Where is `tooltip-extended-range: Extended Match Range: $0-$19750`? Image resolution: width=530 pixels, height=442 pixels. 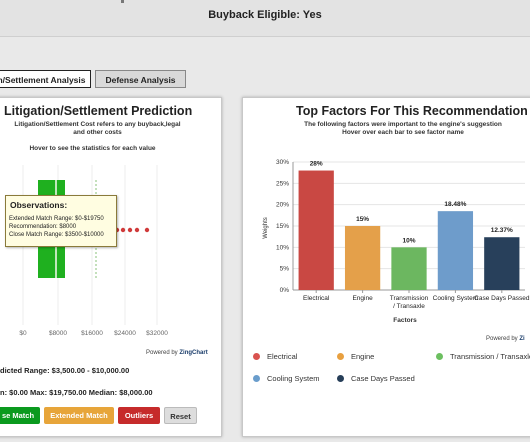 tooltip-extended-range: Extended Match Range: $0-$19750 is located at coordinates (56, 219).